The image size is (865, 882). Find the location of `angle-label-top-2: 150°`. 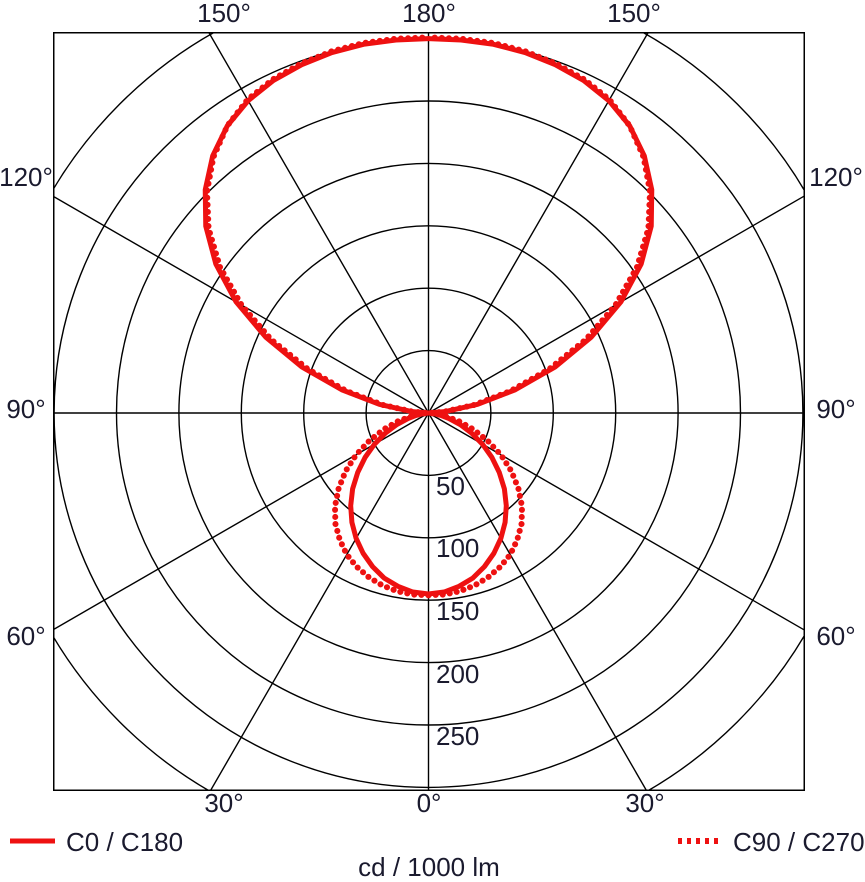

angle-label-top-2: 150° is located at coordinates (634, 14).